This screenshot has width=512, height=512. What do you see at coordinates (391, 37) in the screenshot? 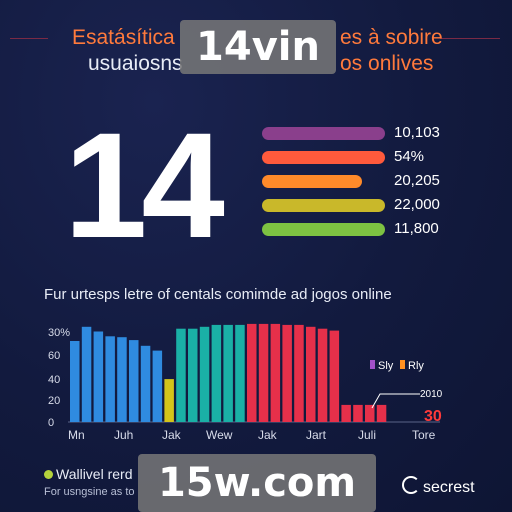
I see `title-line1-right: es à sobire` at bounding box center [391, 37].